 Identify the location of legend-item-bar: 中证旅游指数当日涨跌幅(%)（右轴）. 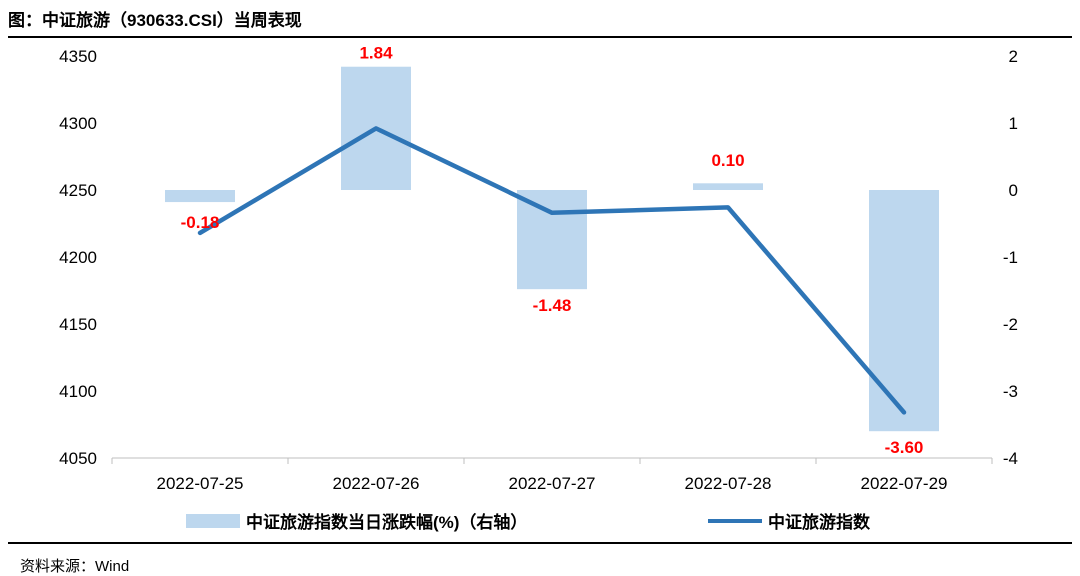
(356, 520).